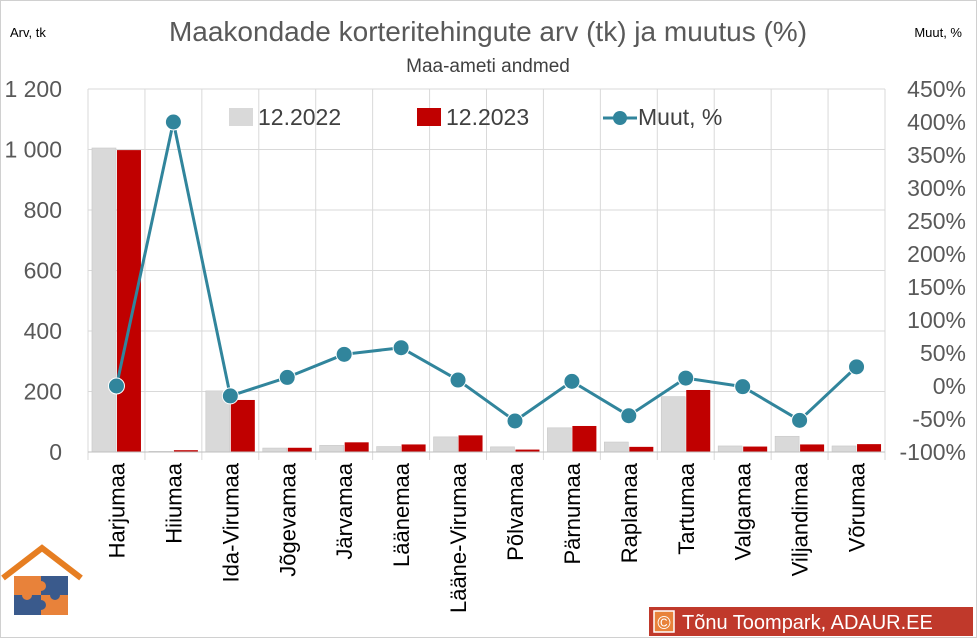 This screenshot has height=638, width=977. Describe the element at coordinates (33, 89) in the screenshot. I see `left-tick-label: 1 200` at that location.